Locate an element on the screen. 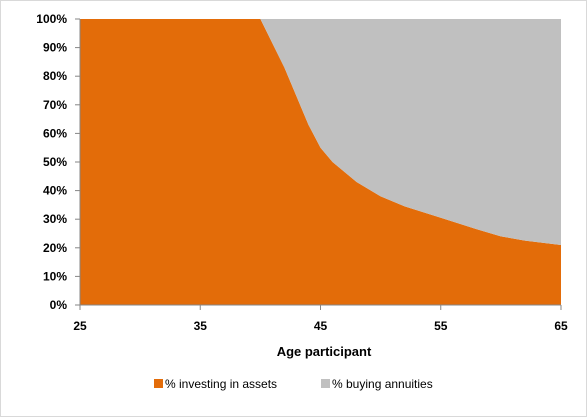 The height and width of the screenshot is (417, 587). y-tick-label: 50% is located at coordinates (55, 162).